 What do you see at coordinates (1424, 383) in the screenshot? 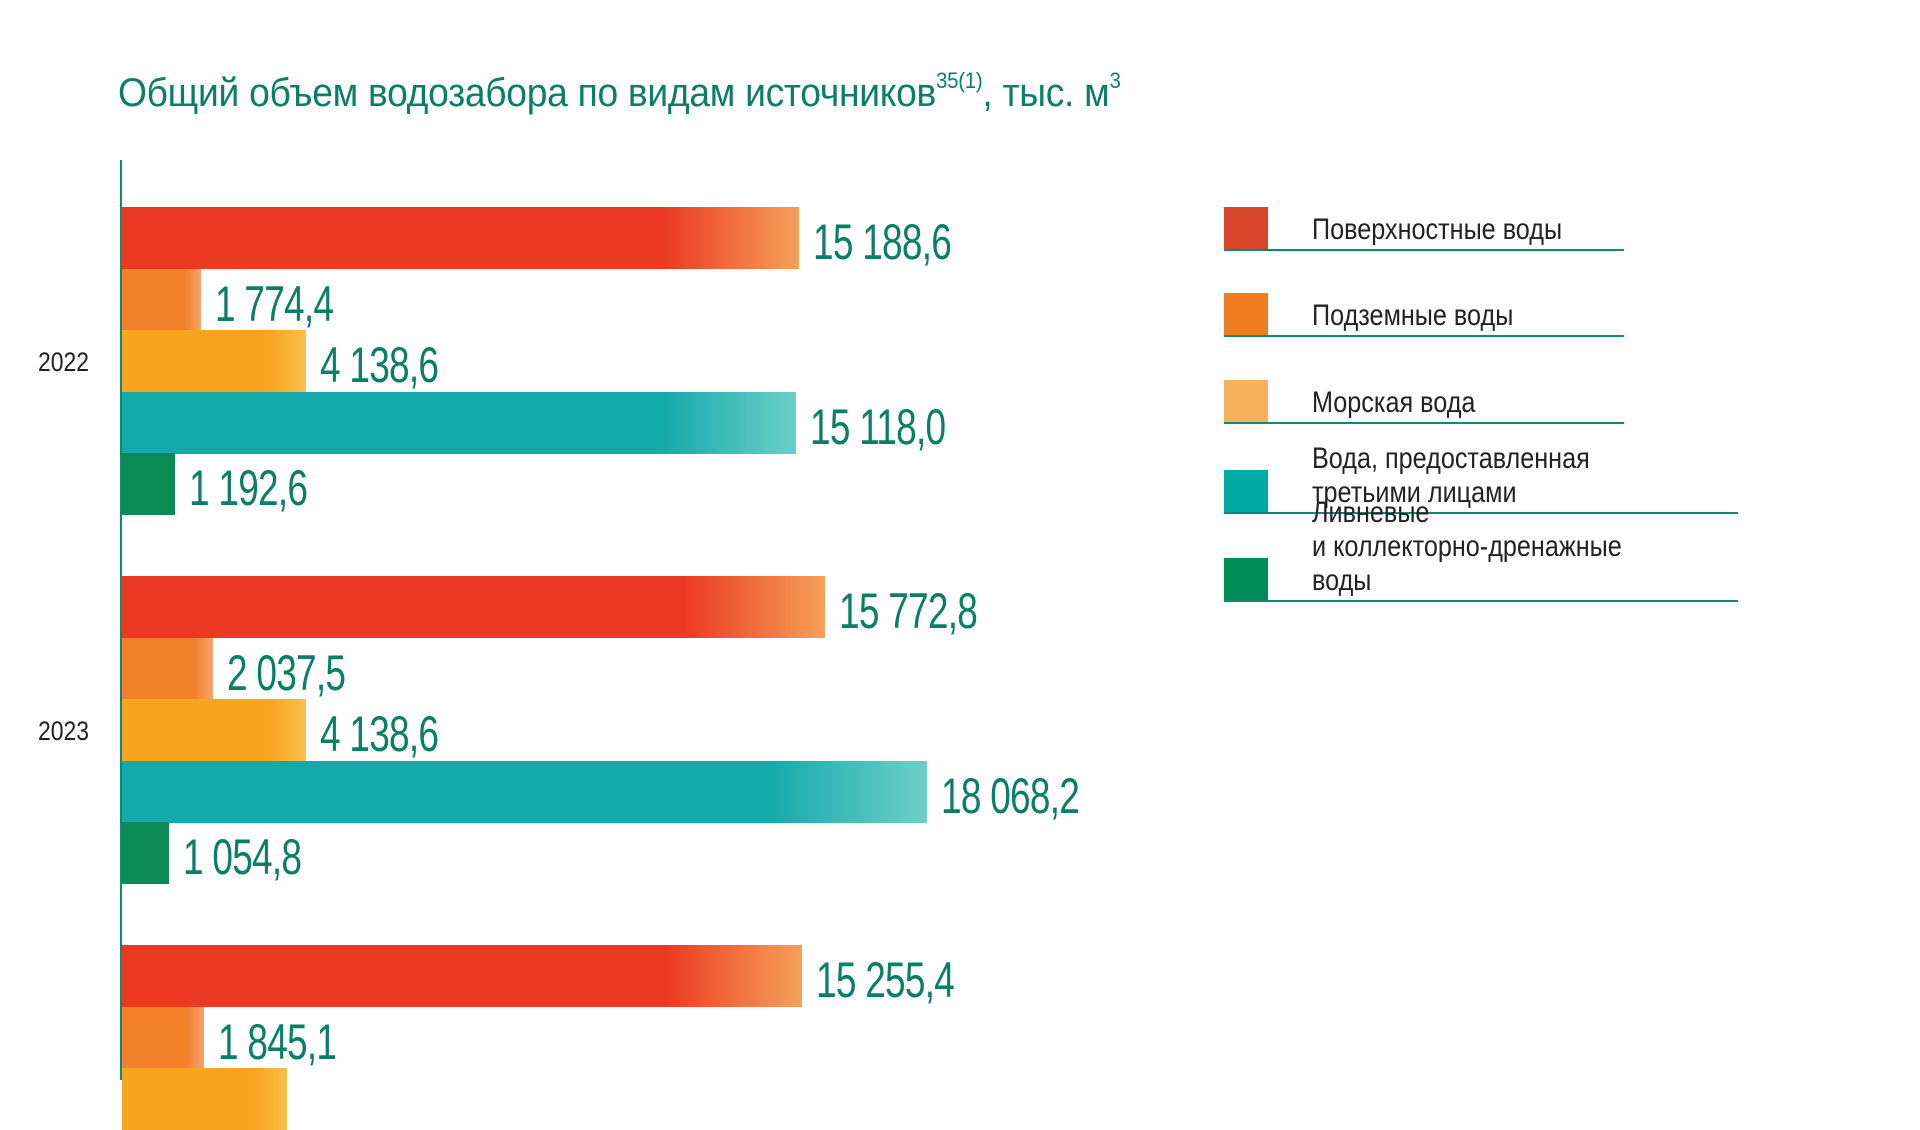
I see `legend-item: Морская вода` at bounding box center [1424, 383].